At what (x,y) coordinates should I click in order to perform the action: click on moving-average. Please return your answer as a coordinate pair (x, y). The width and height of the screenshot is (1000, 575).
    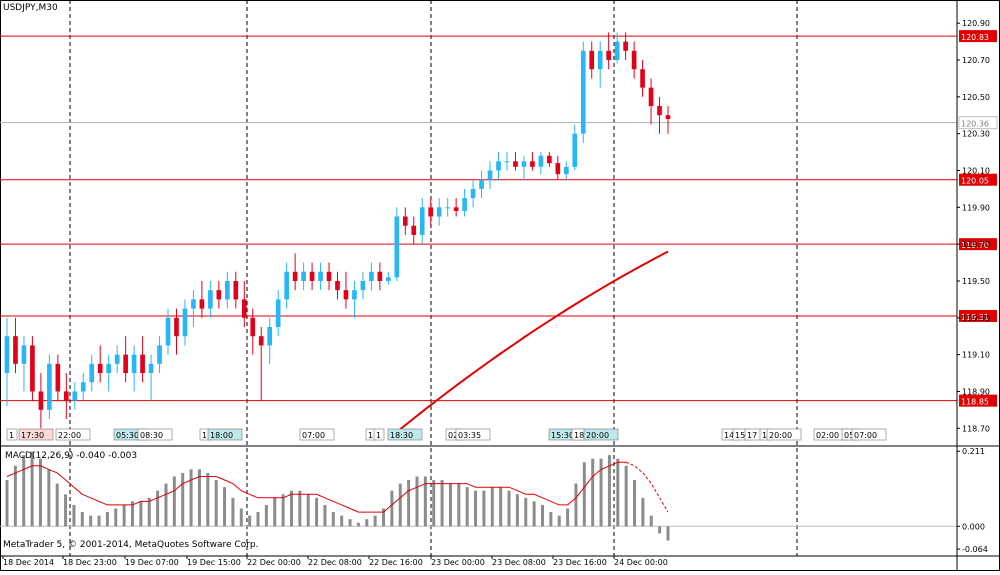
    Looking at the image, I should click on (532, 341).